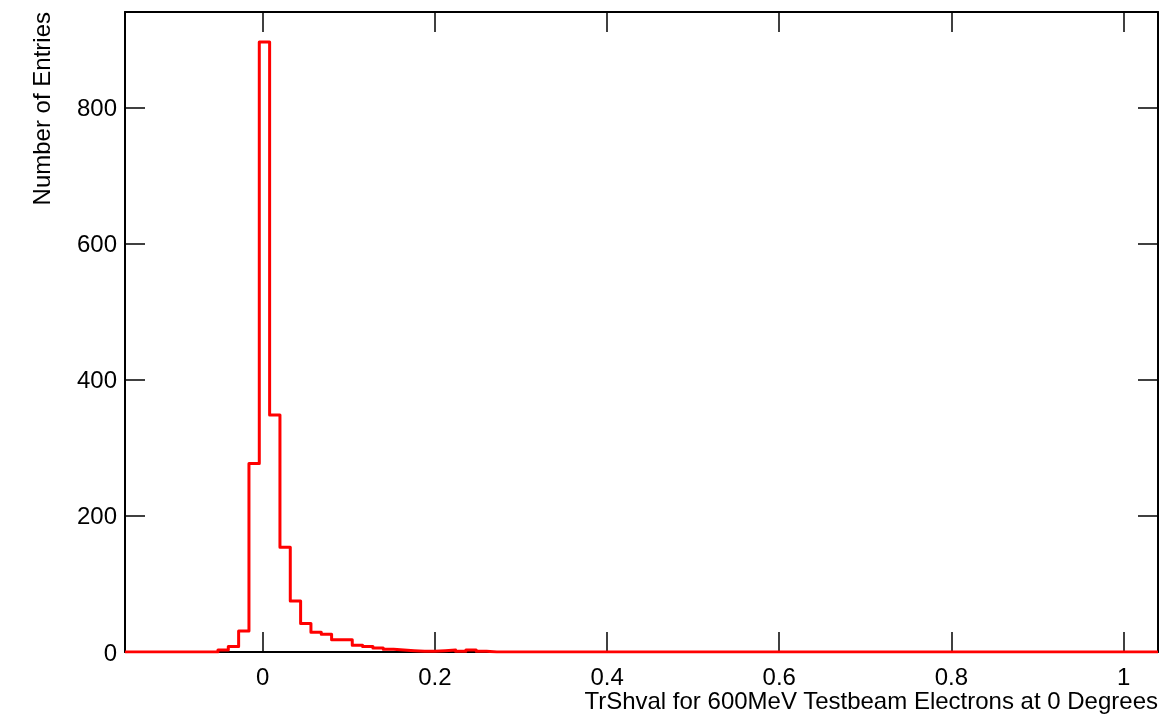 Image resolution: width=1175 pixels, height=727 pixels. I want to click on y-tick-label: 200, so click(96, 516).